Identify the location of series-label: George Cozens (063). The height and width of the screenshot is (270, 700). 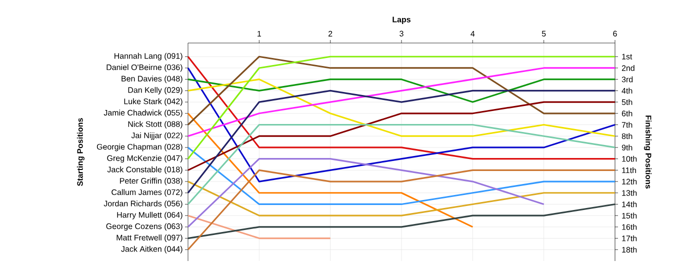
(144, 227).